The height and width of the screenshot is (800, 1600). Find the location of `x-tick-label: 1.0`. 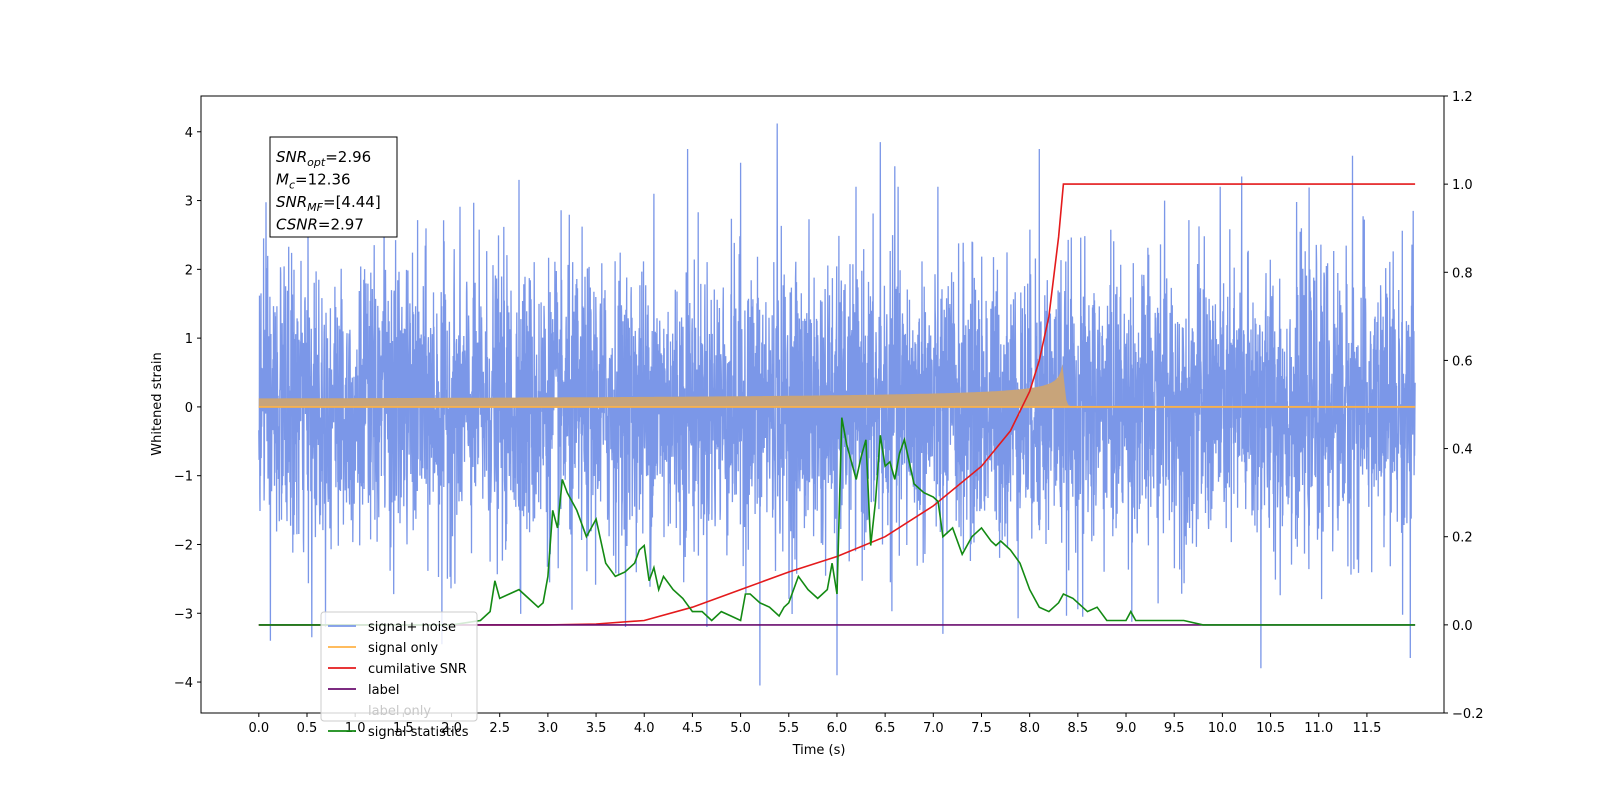

x-tick-label: 1.0 is located at coordinates (355, 728).